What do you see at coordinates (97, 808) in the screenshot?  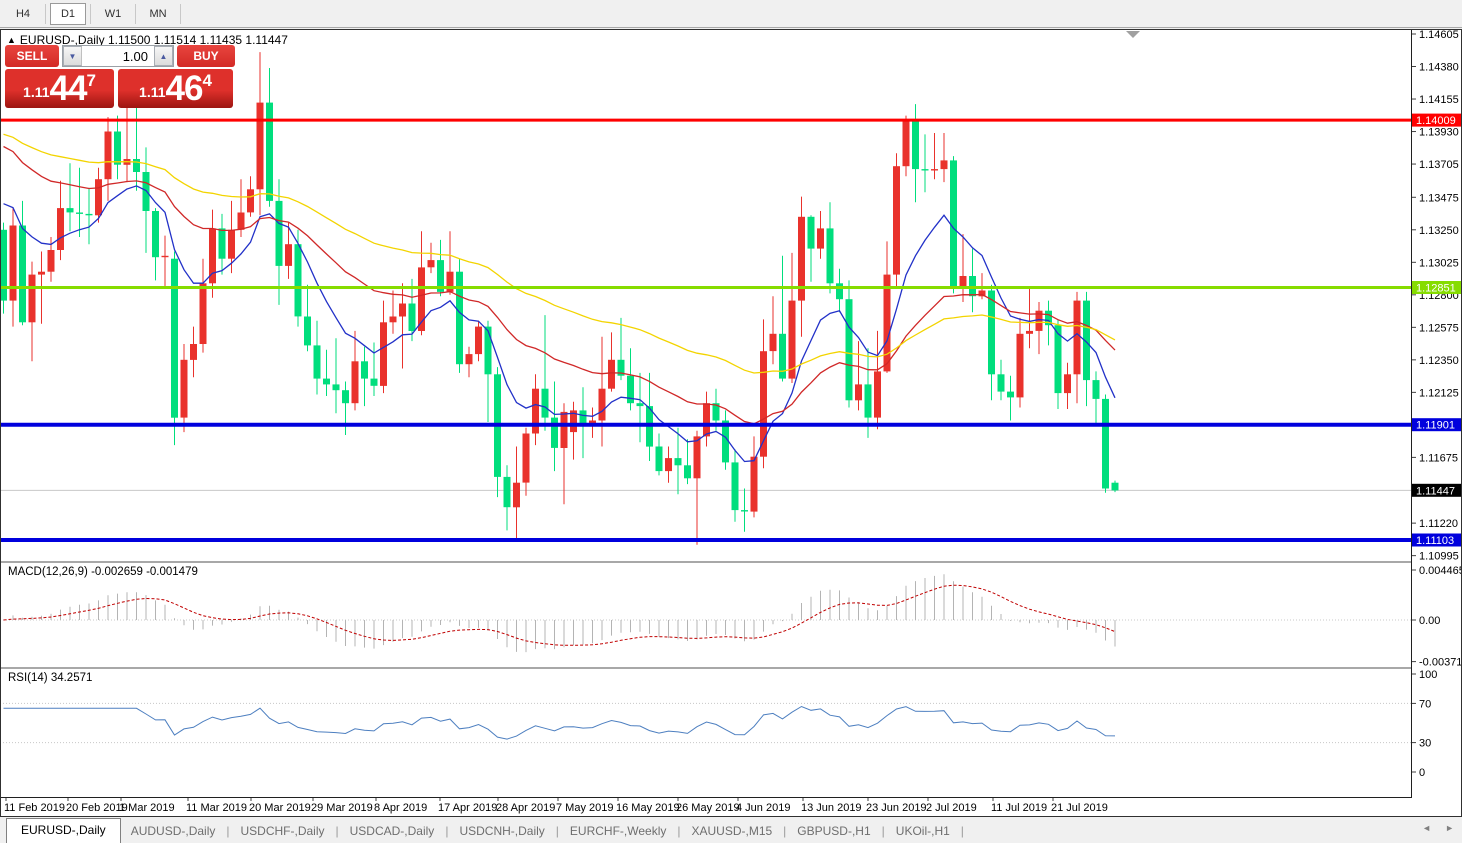 I see `svg-text: 20 Feb 2019` at bounding box center [97, 808].